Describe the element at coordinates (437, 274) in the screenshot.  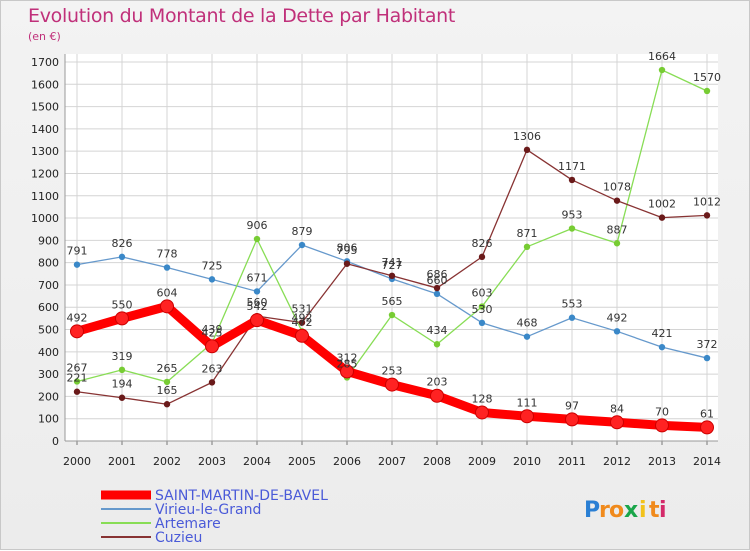
I see `data-label-cuzieu: 686` at that location.